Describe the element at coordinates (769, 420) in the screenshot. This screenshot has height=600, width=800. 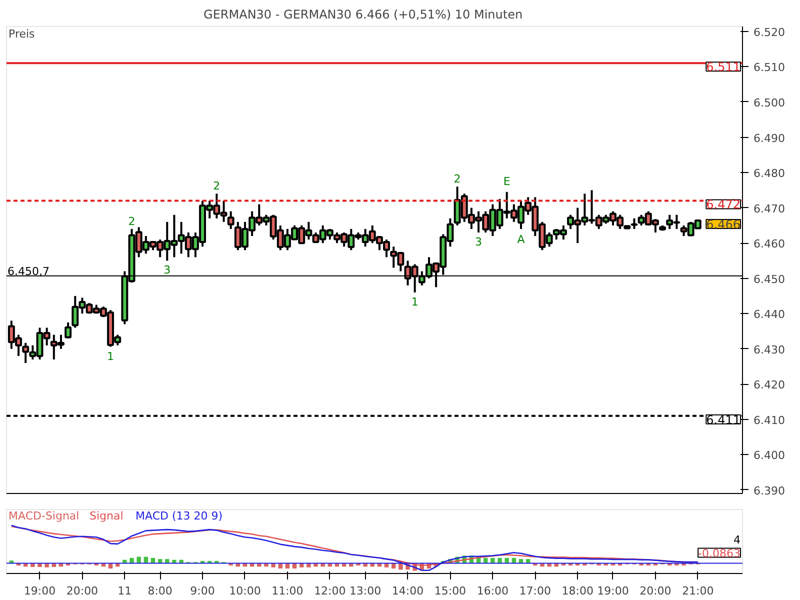
I see `y-tick-label: 6.410` at that location.